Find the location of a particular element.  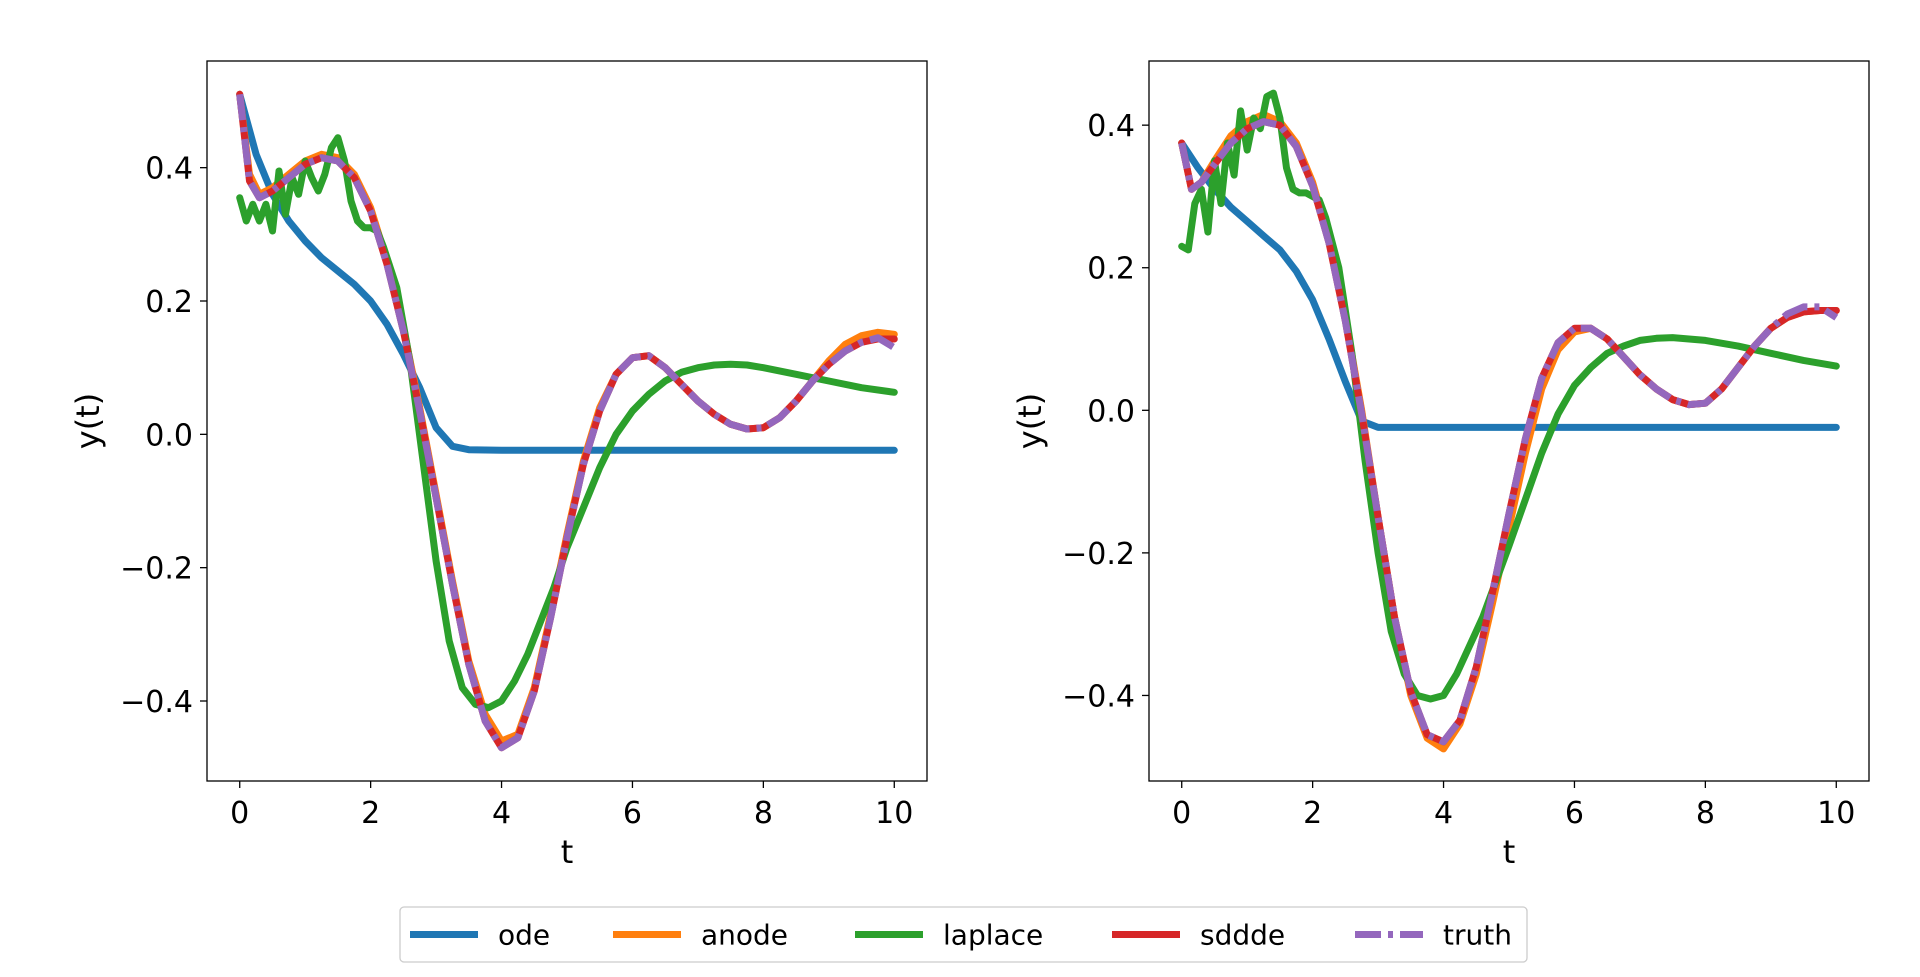

legend-entry-sddde: sddde is located at coordinates (1198, 935).